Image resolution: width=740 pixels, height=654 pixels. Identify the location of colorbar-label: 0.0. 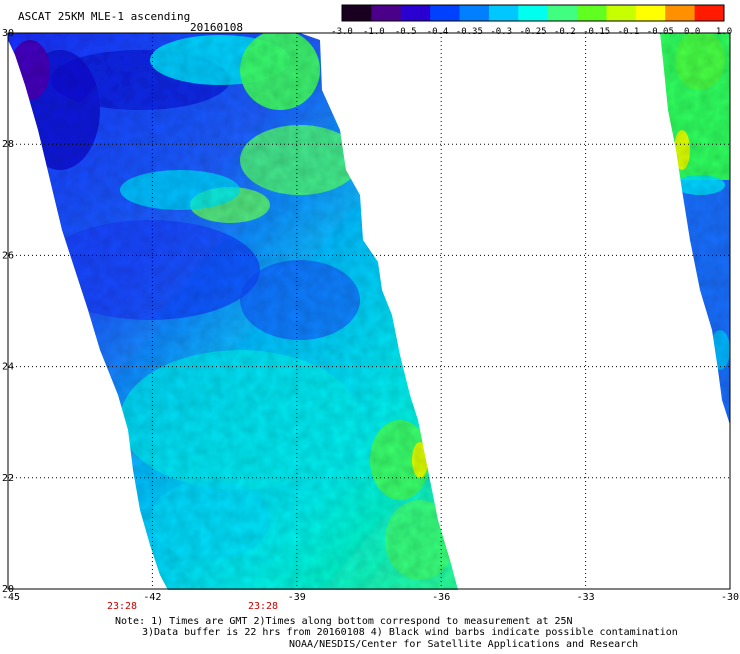
(692, 32).